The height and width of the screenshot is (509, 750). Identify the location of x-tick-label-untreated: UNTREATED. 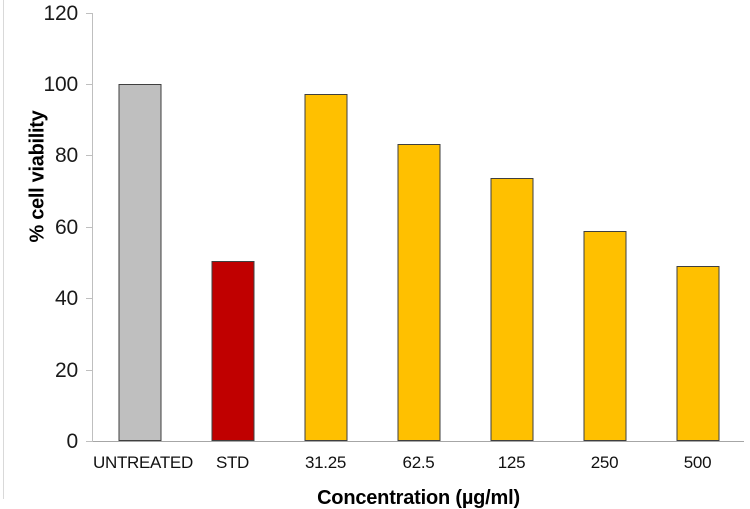
(143, 462).